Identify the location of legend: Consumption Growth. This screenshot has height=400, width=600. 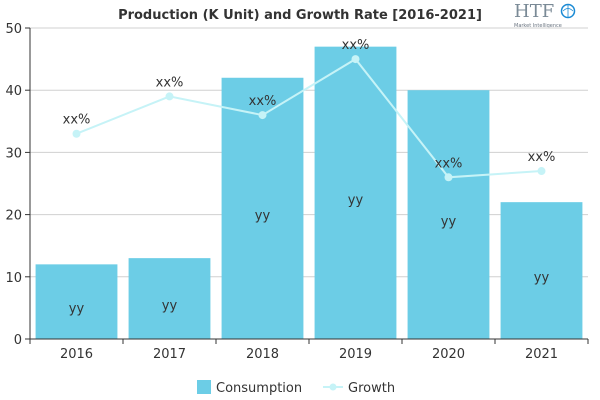
(296, 388).